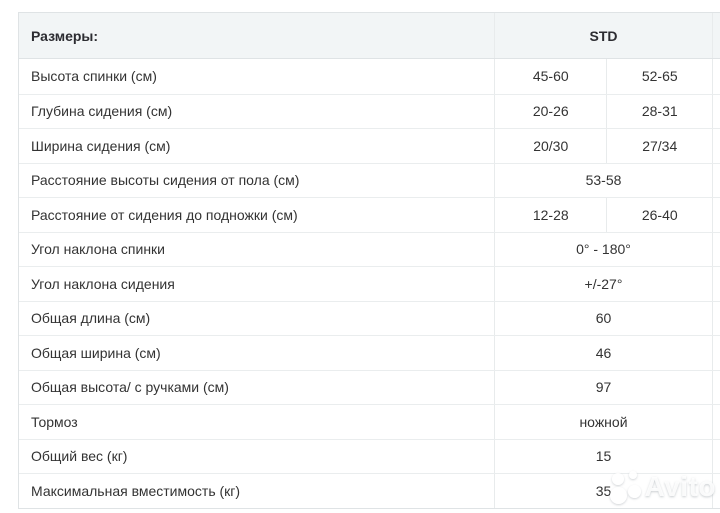  What do you see at coordinates (103, 283) in the screenshot?
I see `row-label: Угол наклона сидения` at bounding box center [103, 283].